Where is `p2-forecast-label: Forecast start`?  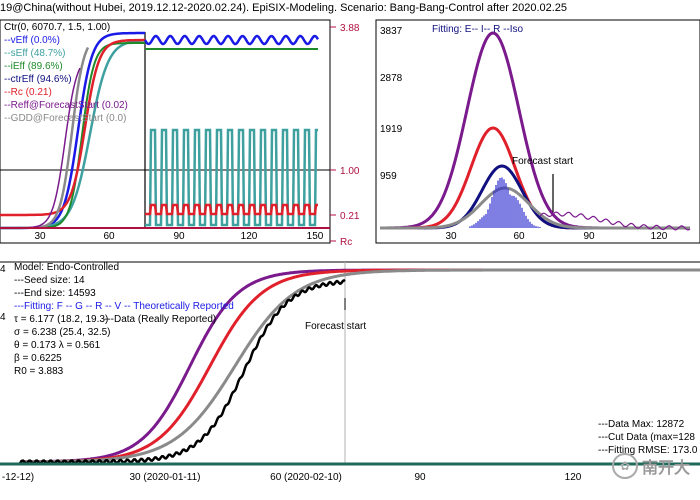
p2-forecast-label: Forecast start is located at coordinates (542, 161).